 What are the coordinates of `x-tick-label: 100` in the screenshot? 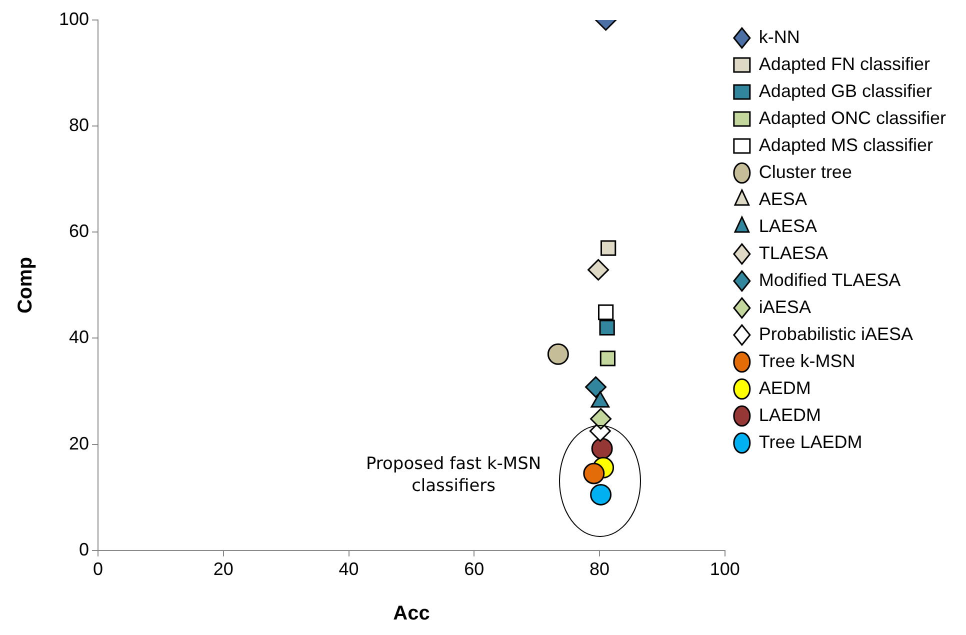 It's located at (725, 569).